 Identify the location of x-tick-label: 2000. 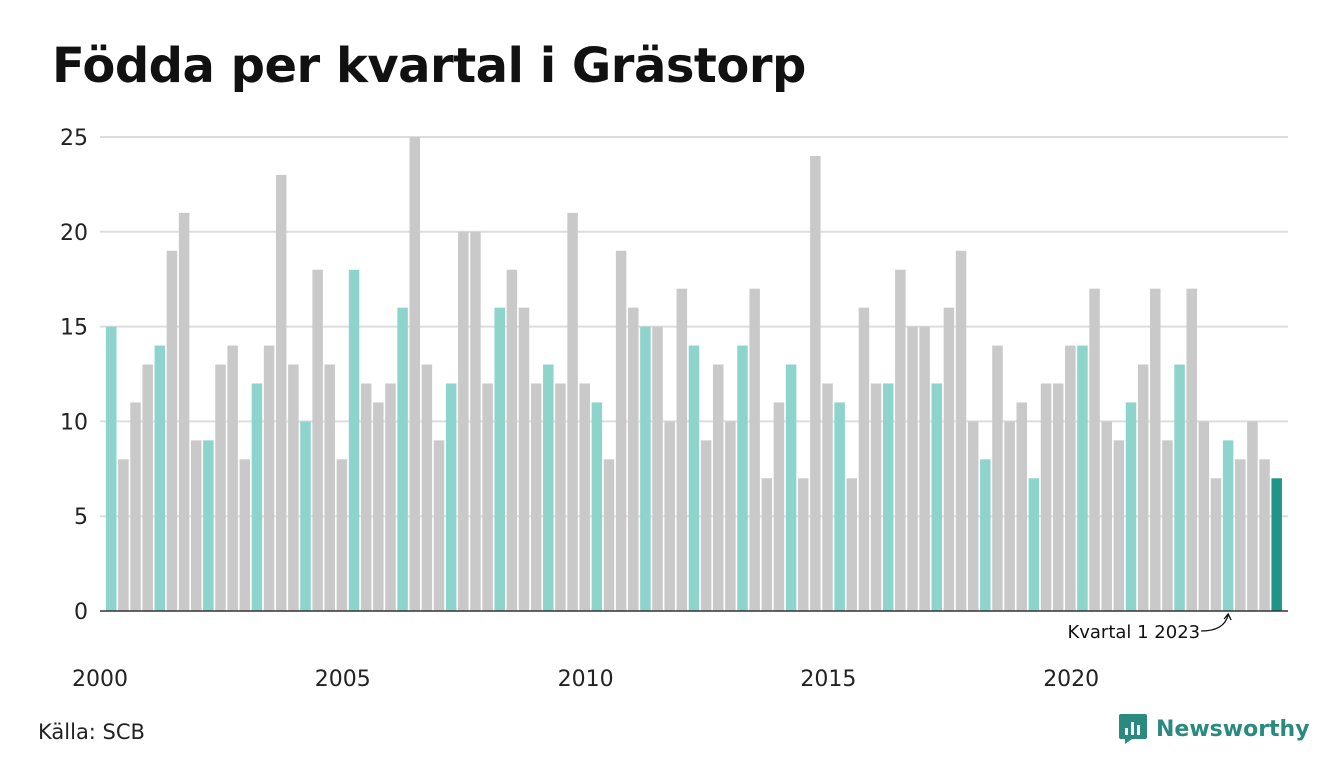
(100, 679).